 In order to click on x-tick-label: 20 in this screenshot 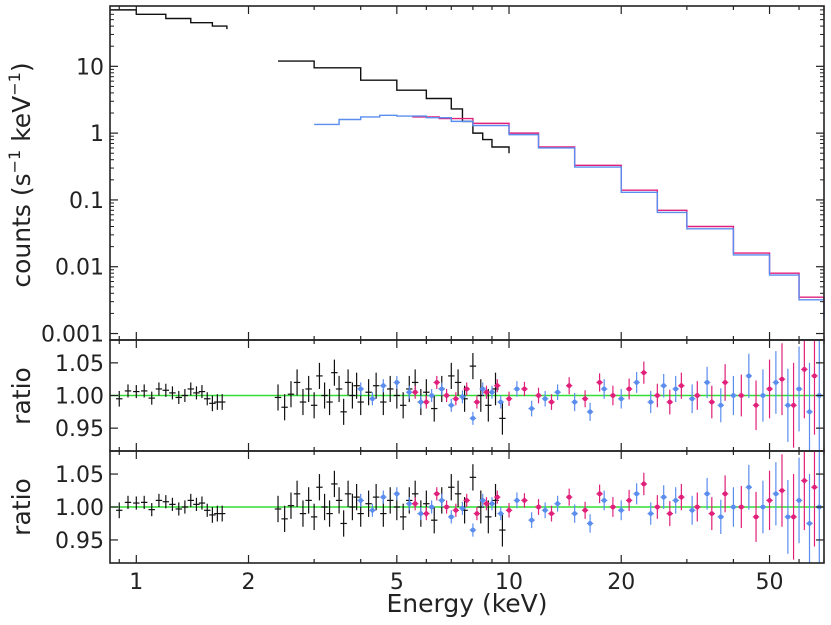, I will do `click(621, 582)`.